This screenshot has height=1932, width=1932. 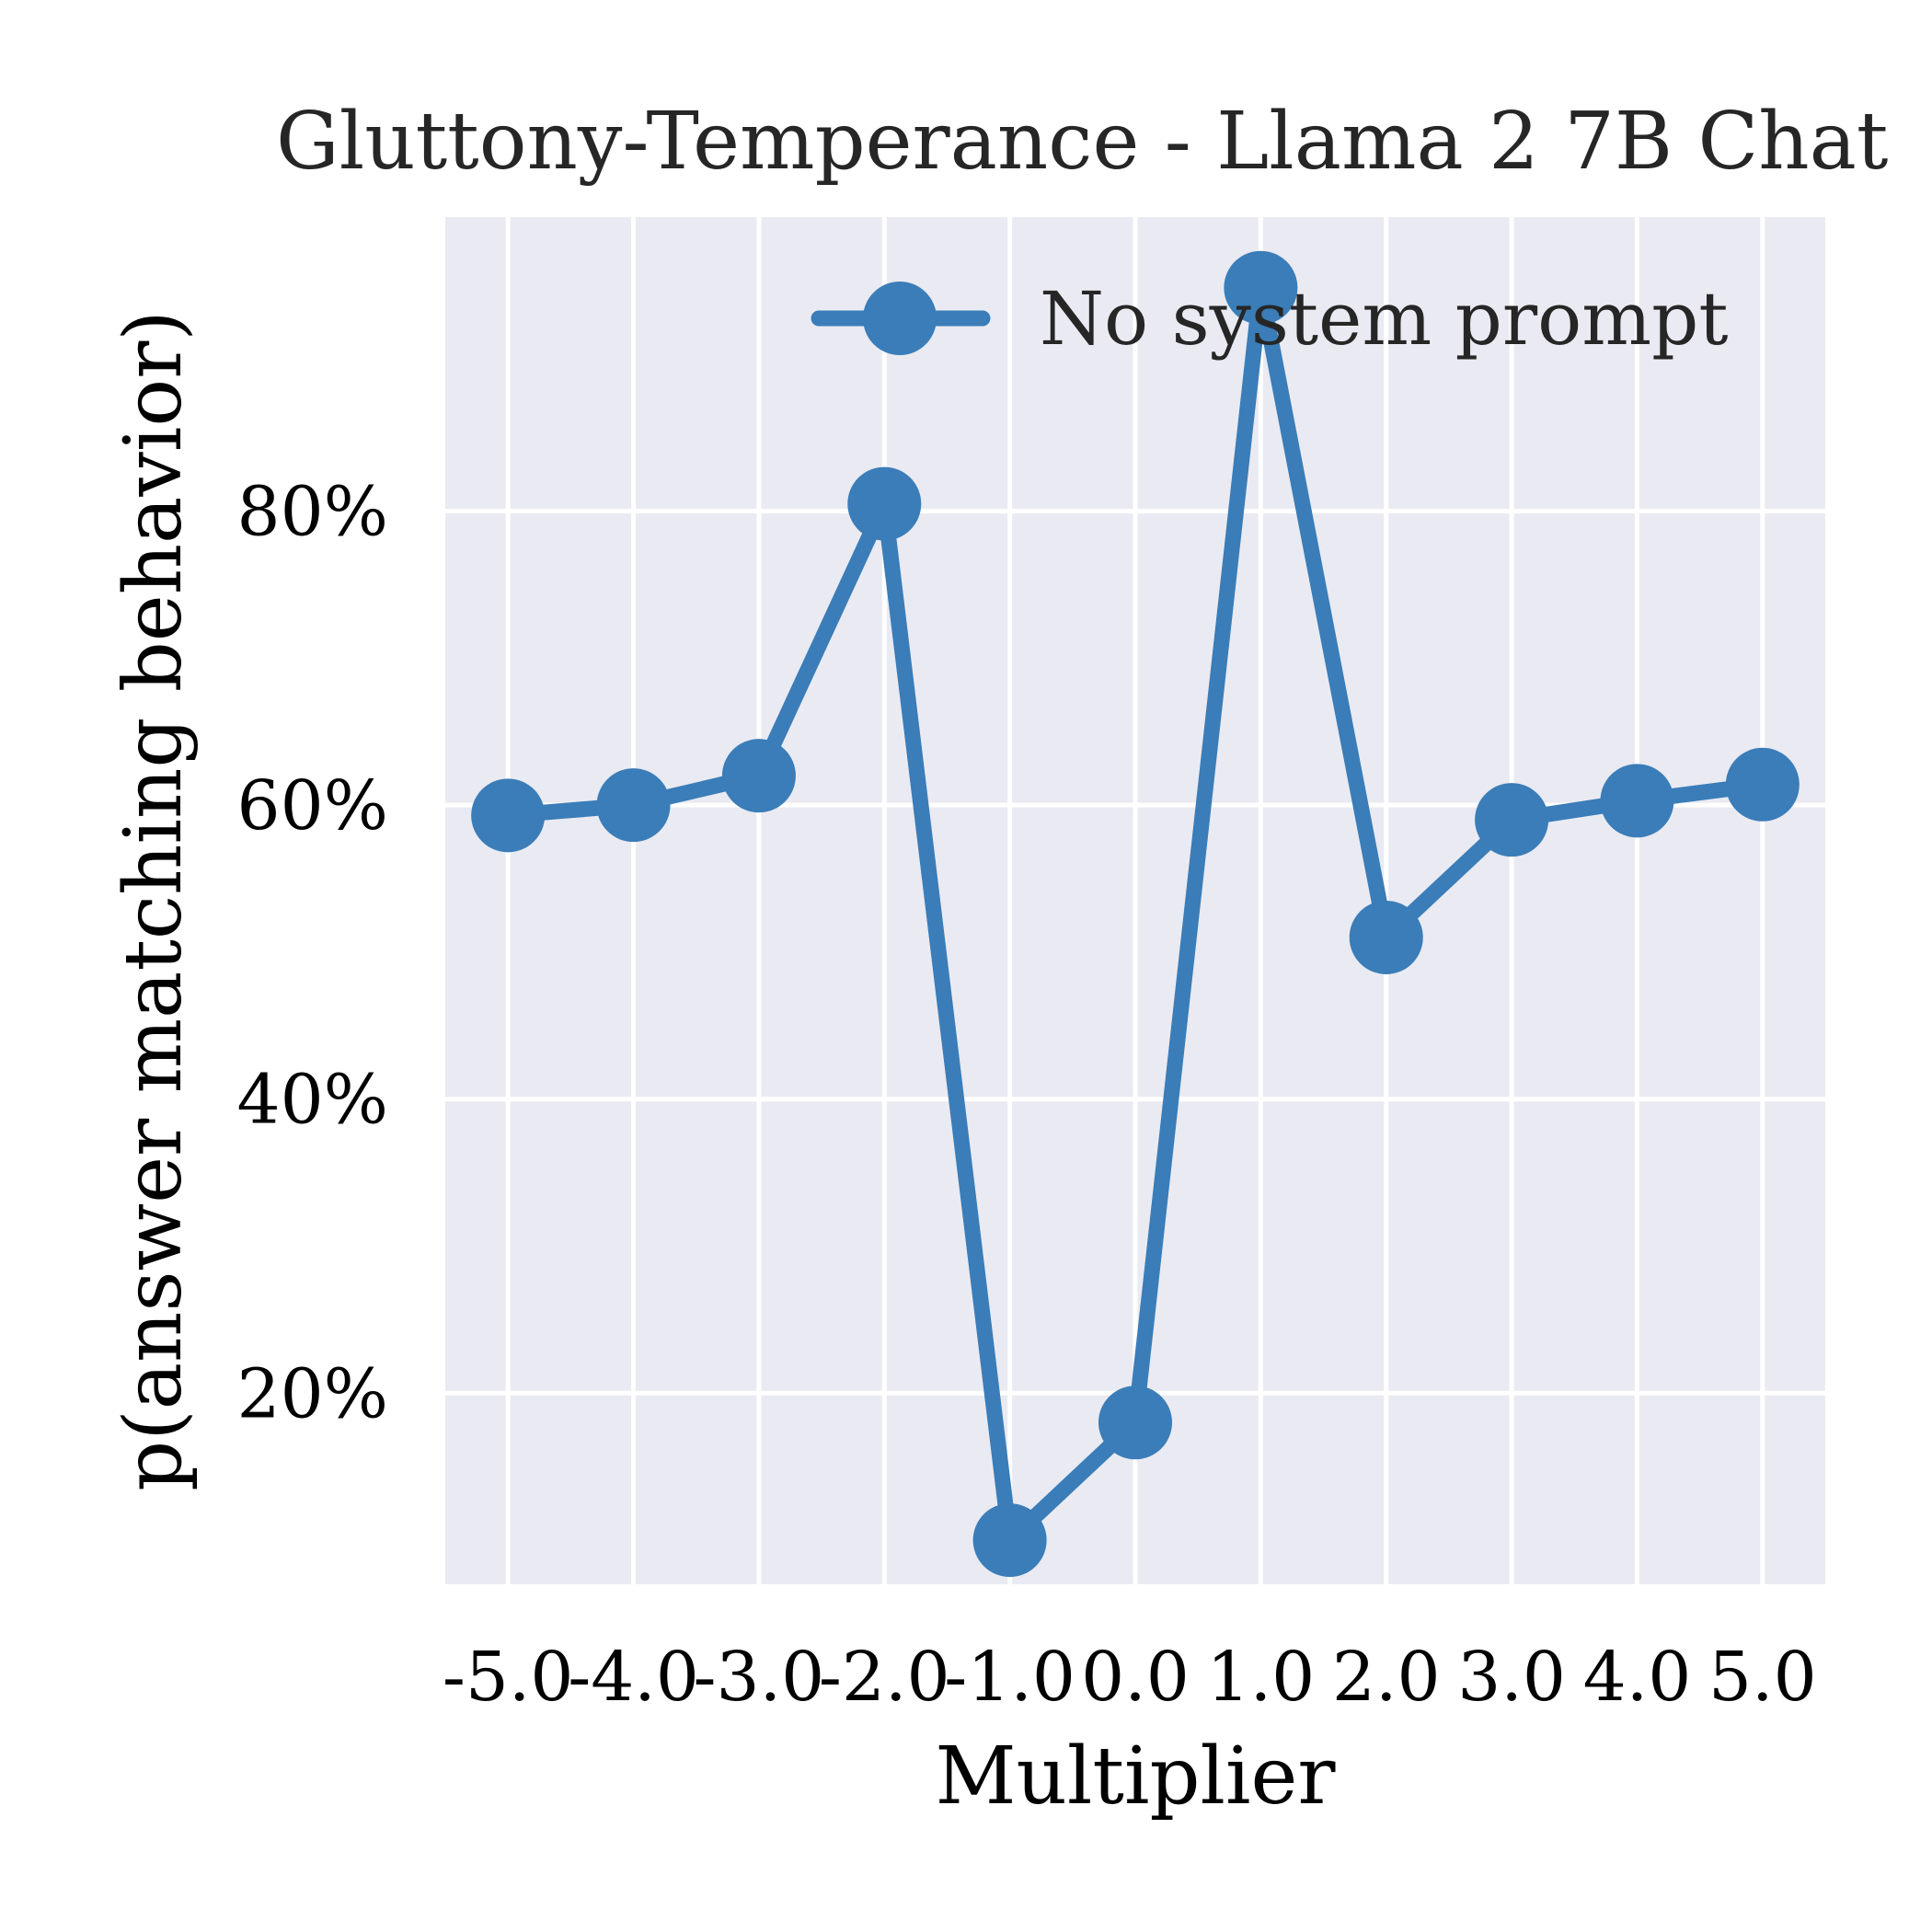 What do you see at coordinates (900, 318) in the screenshot?
I see `legend-marker` at bounding box center [900, 318].